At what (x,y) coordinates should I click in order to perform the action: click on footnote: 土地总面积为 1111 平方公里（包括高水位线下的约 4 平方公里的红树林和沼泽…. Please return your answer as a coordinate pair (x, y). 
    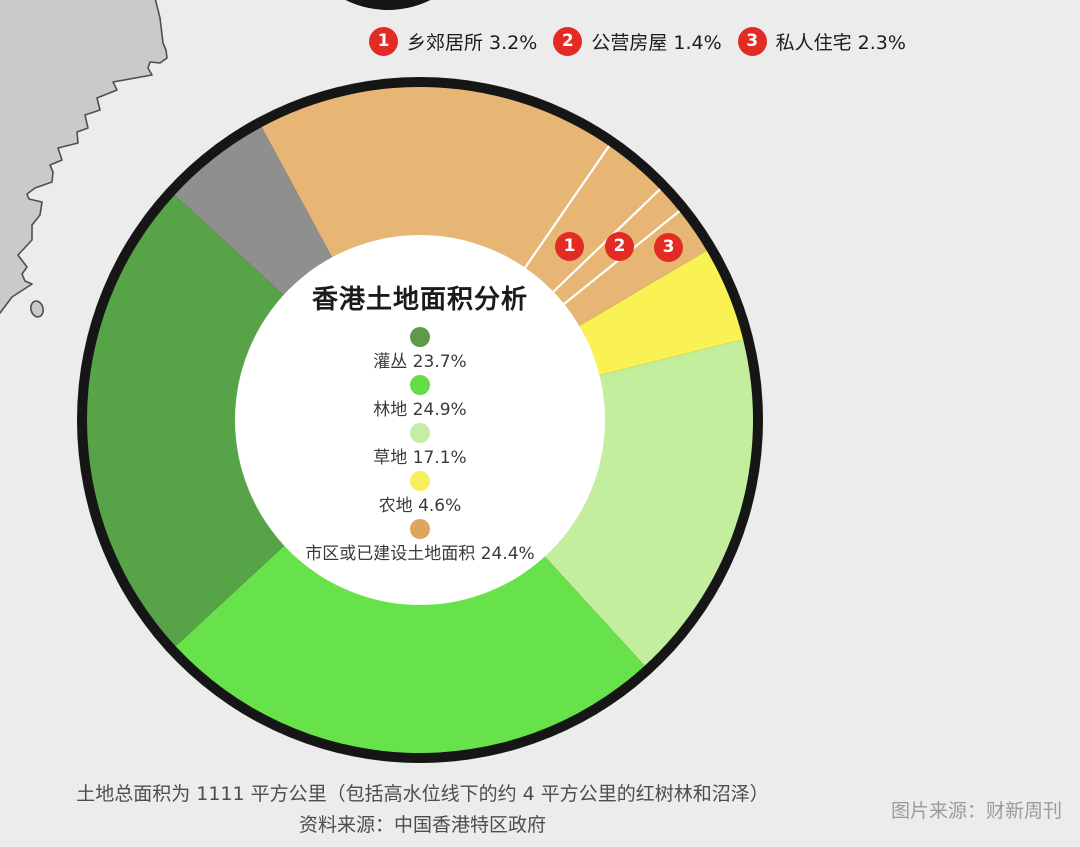
    Looking at the image, I should click on (422, 810).